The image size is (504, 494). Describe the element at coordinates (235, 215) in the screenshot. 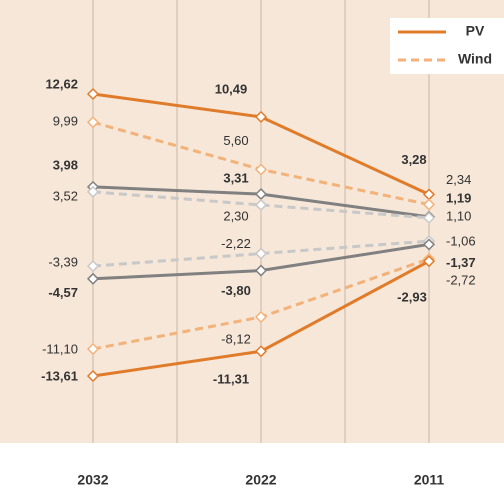

I see `data-label: 2,30` at that location.